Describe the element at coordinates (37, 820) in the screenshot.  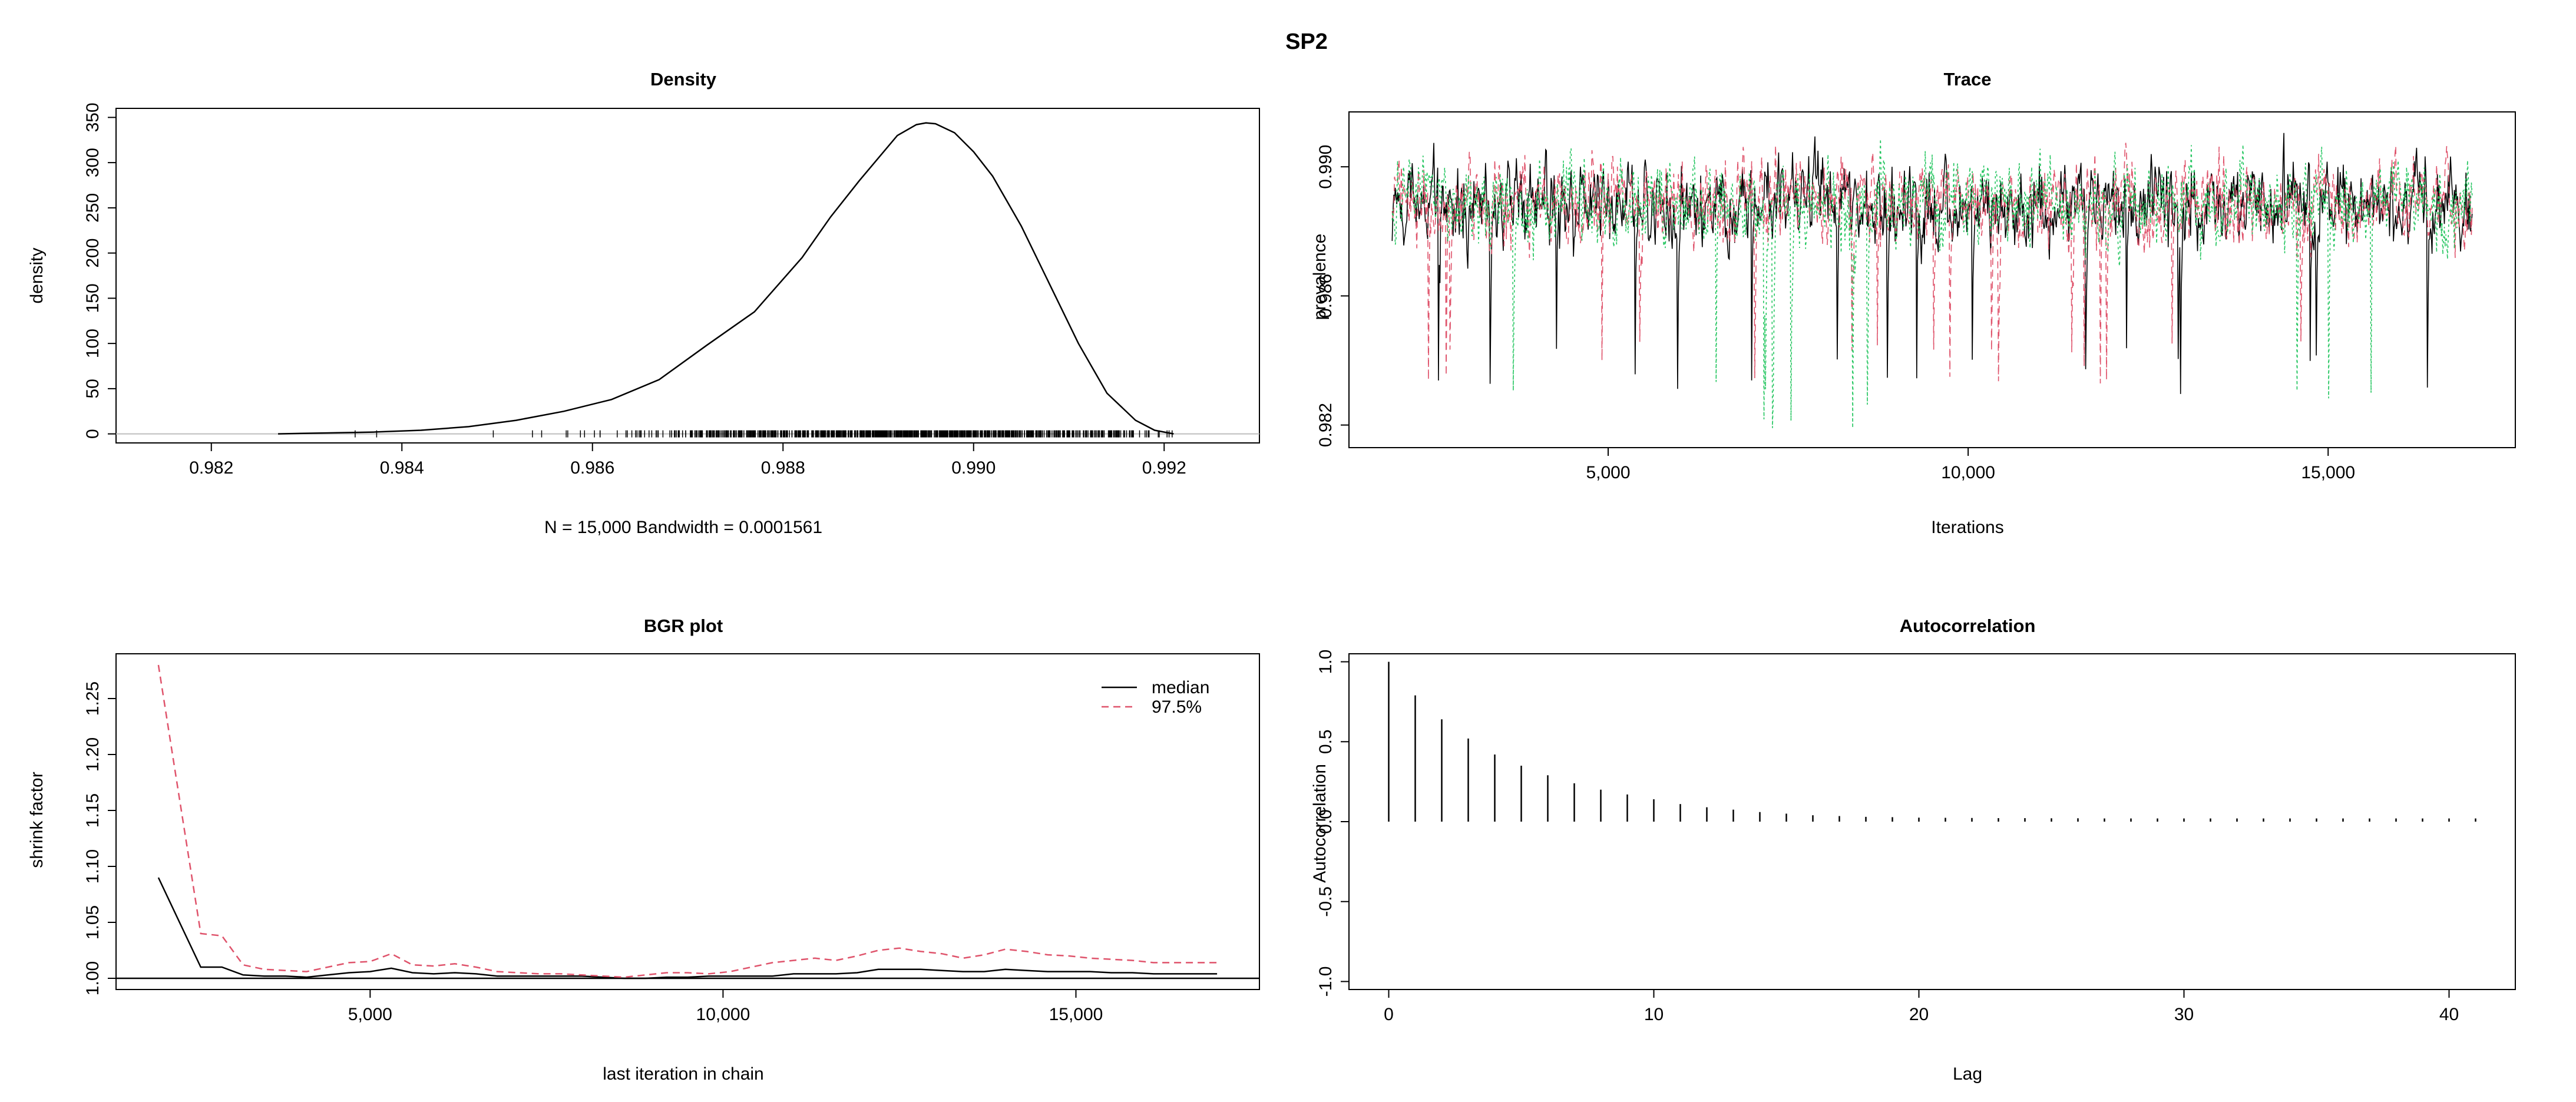
I see `bgr-y-label: shrink factor` at that location.